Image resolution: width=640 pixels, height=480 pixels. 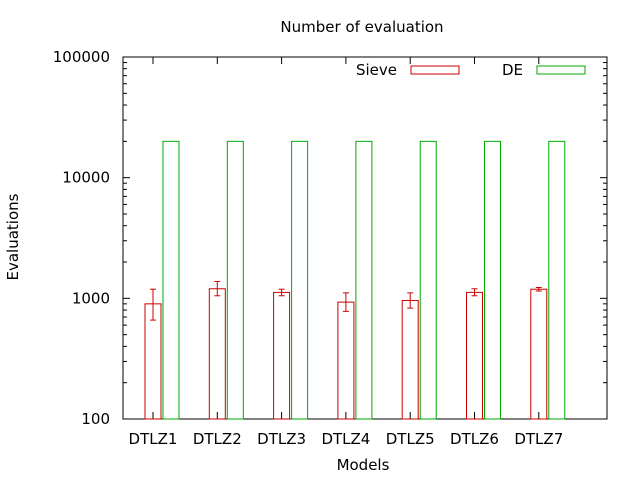 What do you see at coordinates (512, 70) in the screenshot?
I see `legend-label-de: DE` at bounding box center [512, 70].